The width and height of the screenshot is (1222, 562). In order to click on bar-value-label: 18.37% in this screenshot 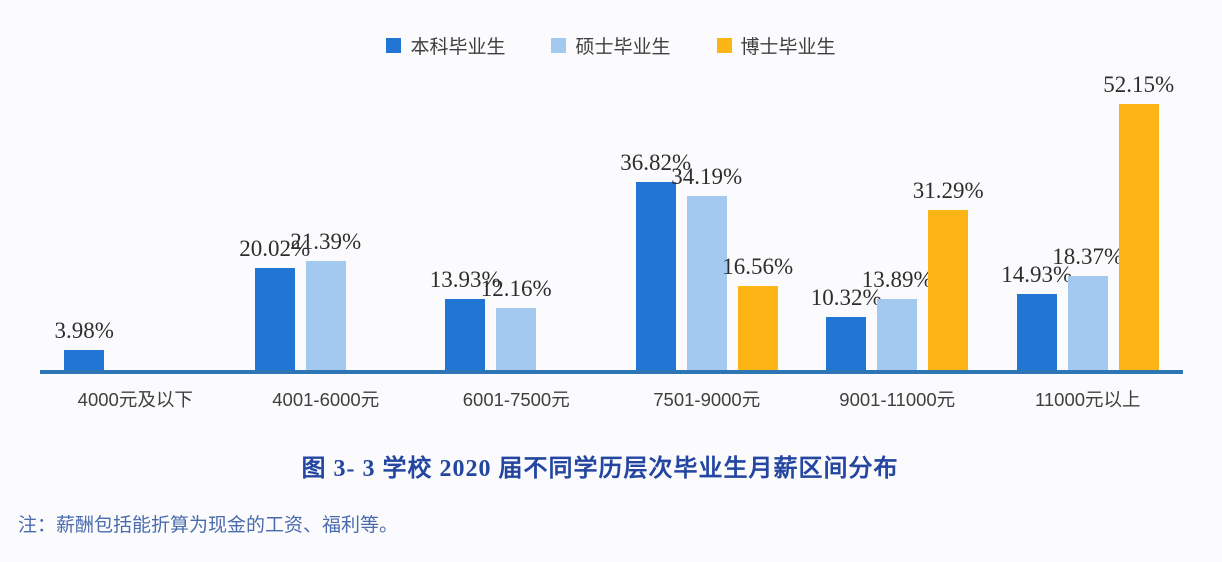, I will do `click(1088, 256)`.